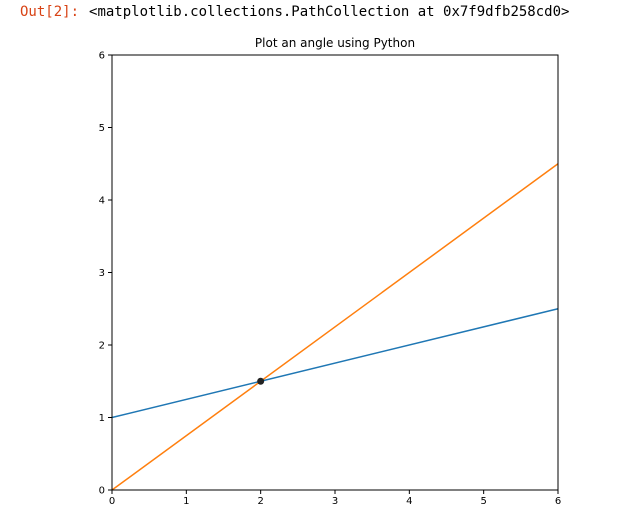 Image resolution: width=638 pixels, height=520 pixels. I want to click on y-tick-label-6: 6, so click(102, 56).